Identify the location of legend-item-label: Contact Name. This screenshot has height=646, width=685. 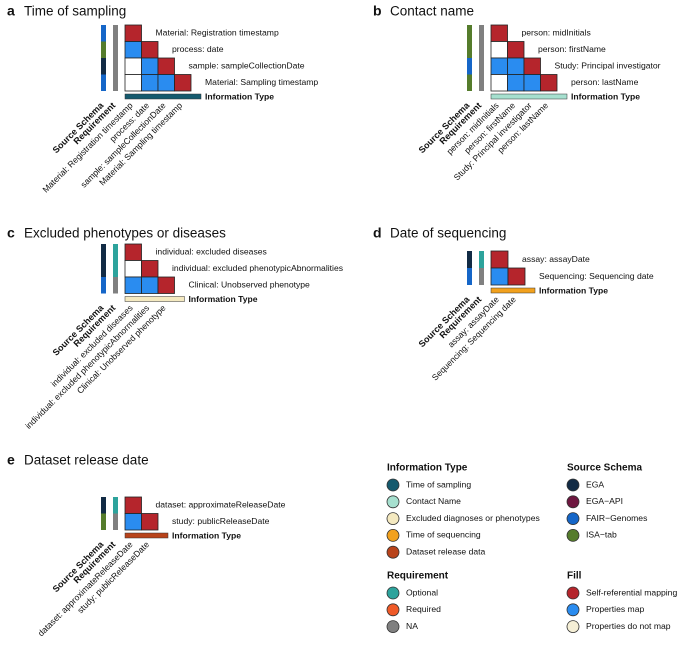
(433, 501).